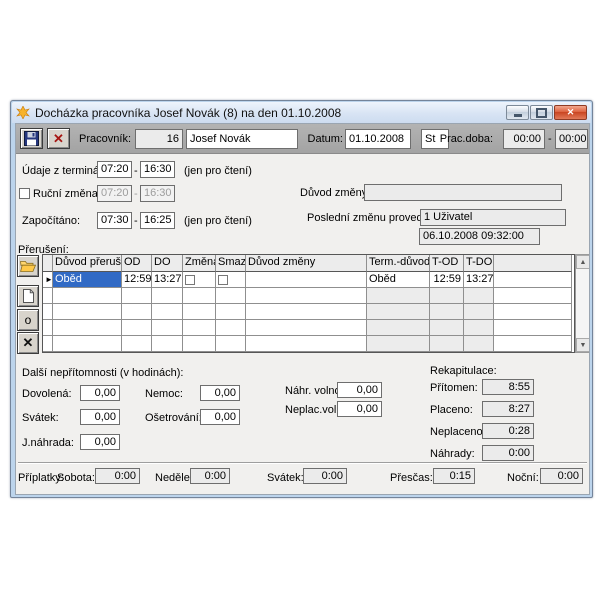 The height and width of the screenshot is (600, 600). I want to click on weekday-field: St, so click(435, 139).